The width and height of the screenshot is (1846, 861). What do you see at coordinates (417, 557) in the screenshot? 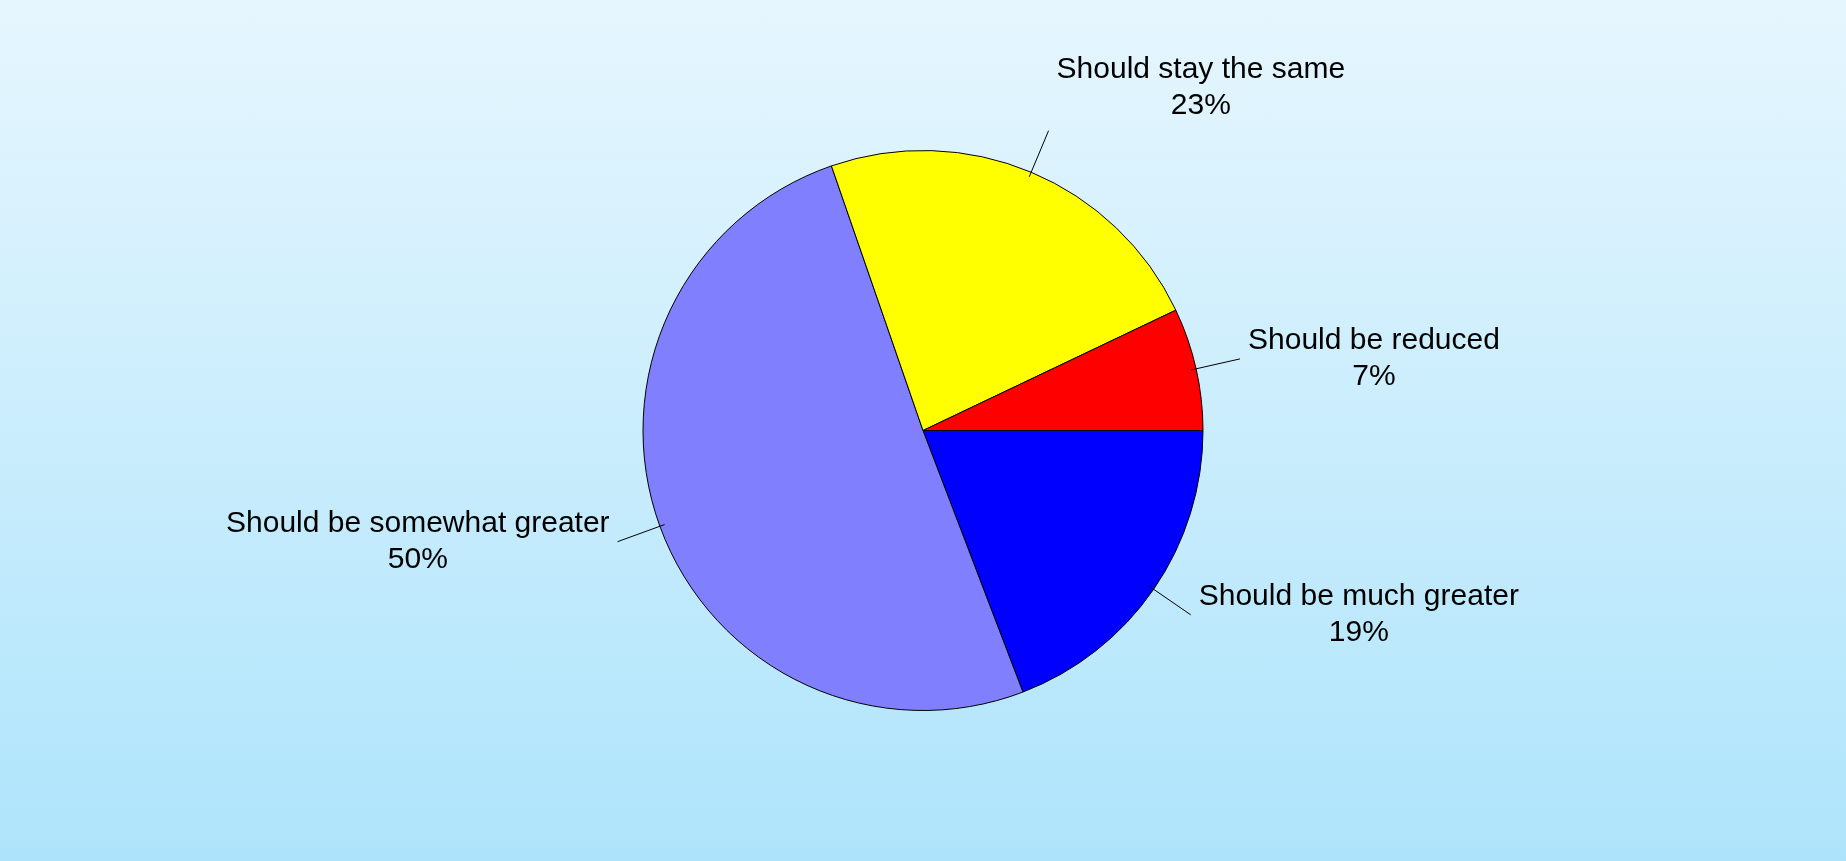
I see `data-label: 50%` at bounding box center [417, 557].